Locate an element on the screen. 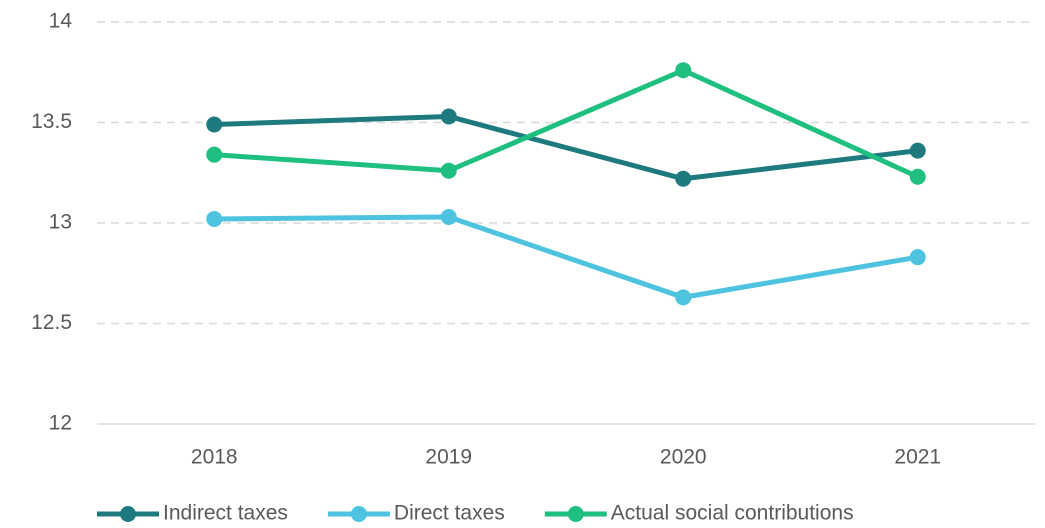  legend-label: Actual social contributions is located at coordinates (732, 513).